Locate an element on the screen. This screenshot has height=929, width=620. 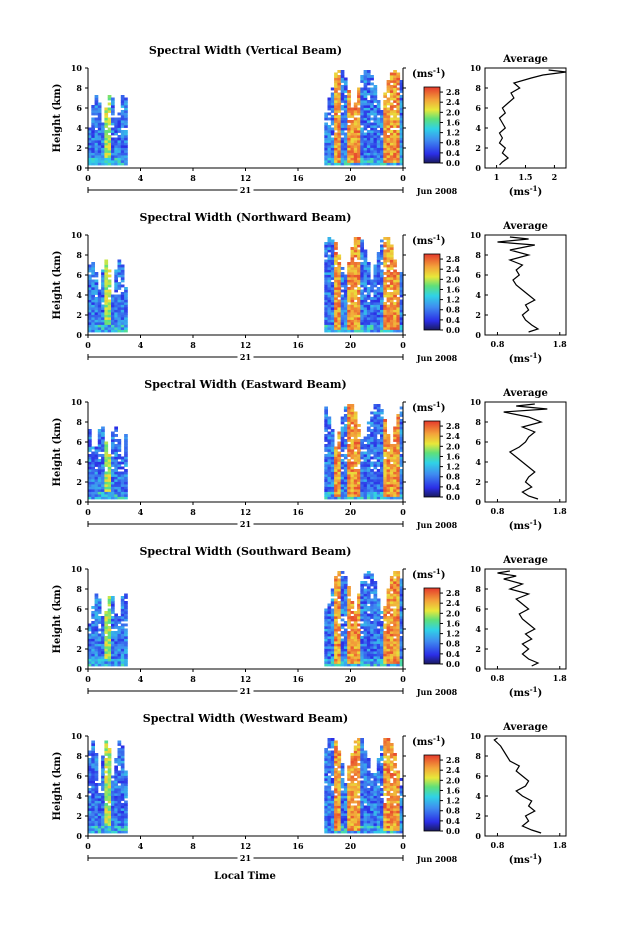
average-y-tick-label: 8 is located at coordinates (478, 255).